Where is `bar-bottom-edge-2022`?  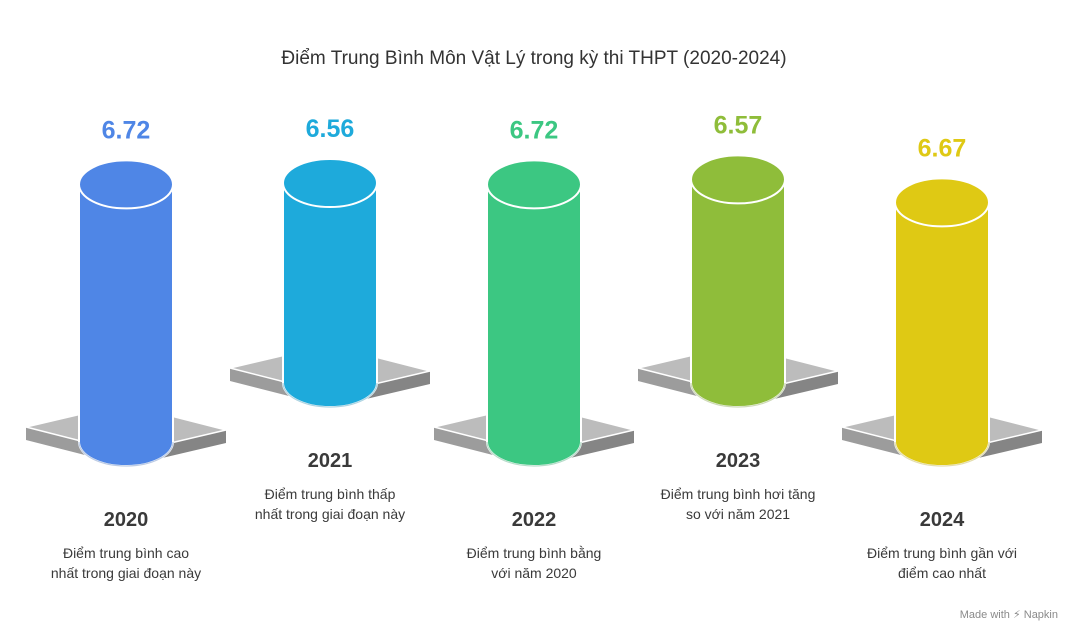
bar-bottom-edge-2022 is located at coordinates (534, 454).